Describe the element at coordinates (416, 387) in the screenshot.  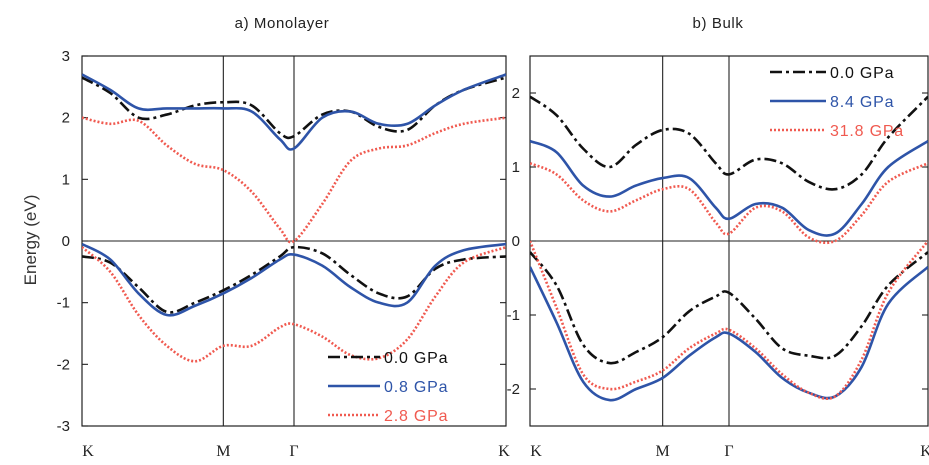
I see `legend-label: 0.8 GPa` at that location.